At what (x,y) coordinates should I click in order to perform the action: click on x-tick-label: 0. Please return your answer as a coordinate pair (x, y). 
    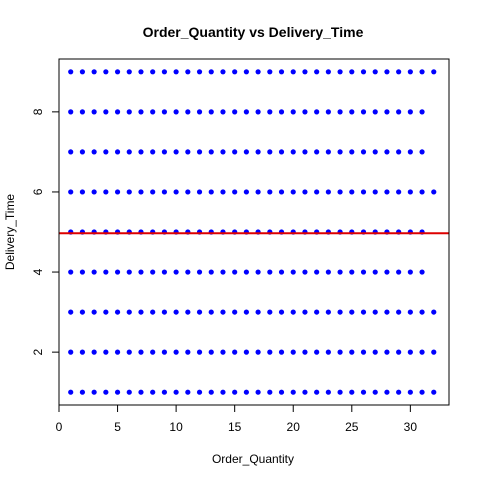
    Looking at the image, I should click on (59, 427).